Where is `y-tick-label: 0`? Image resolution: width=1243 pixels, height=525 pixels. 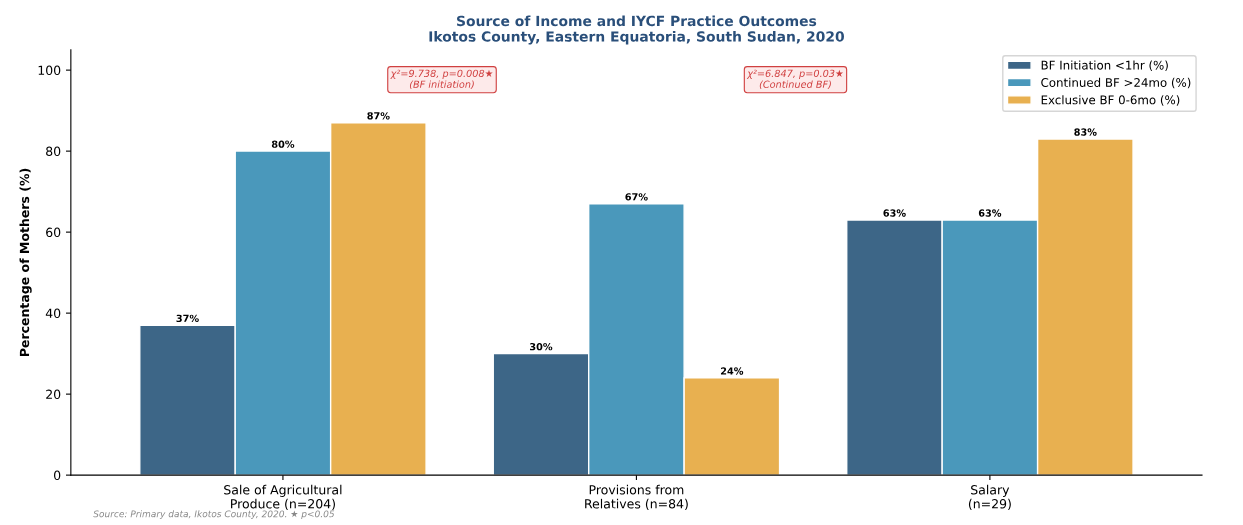 y-tick-label: 0 is located at coordinates (57, 475).